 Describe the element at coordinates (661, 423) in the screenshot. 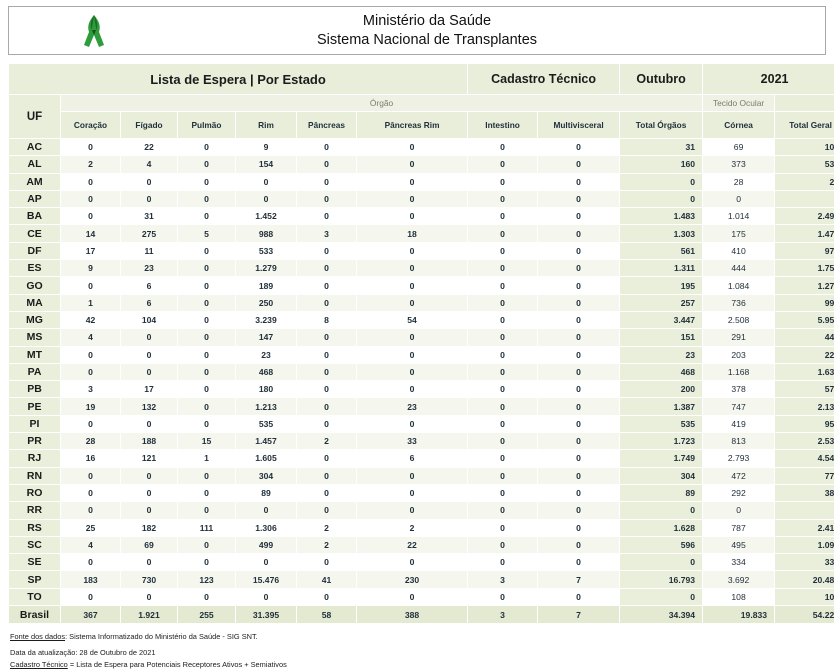

I see `cell-total-orgaos: 535` at that location.